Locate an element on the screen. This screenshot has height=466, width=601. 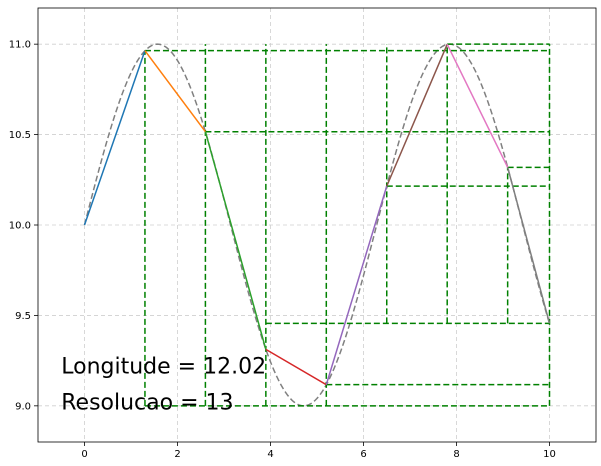
y-tick-label-3: 10.5 is located at coordinates (20, 135).